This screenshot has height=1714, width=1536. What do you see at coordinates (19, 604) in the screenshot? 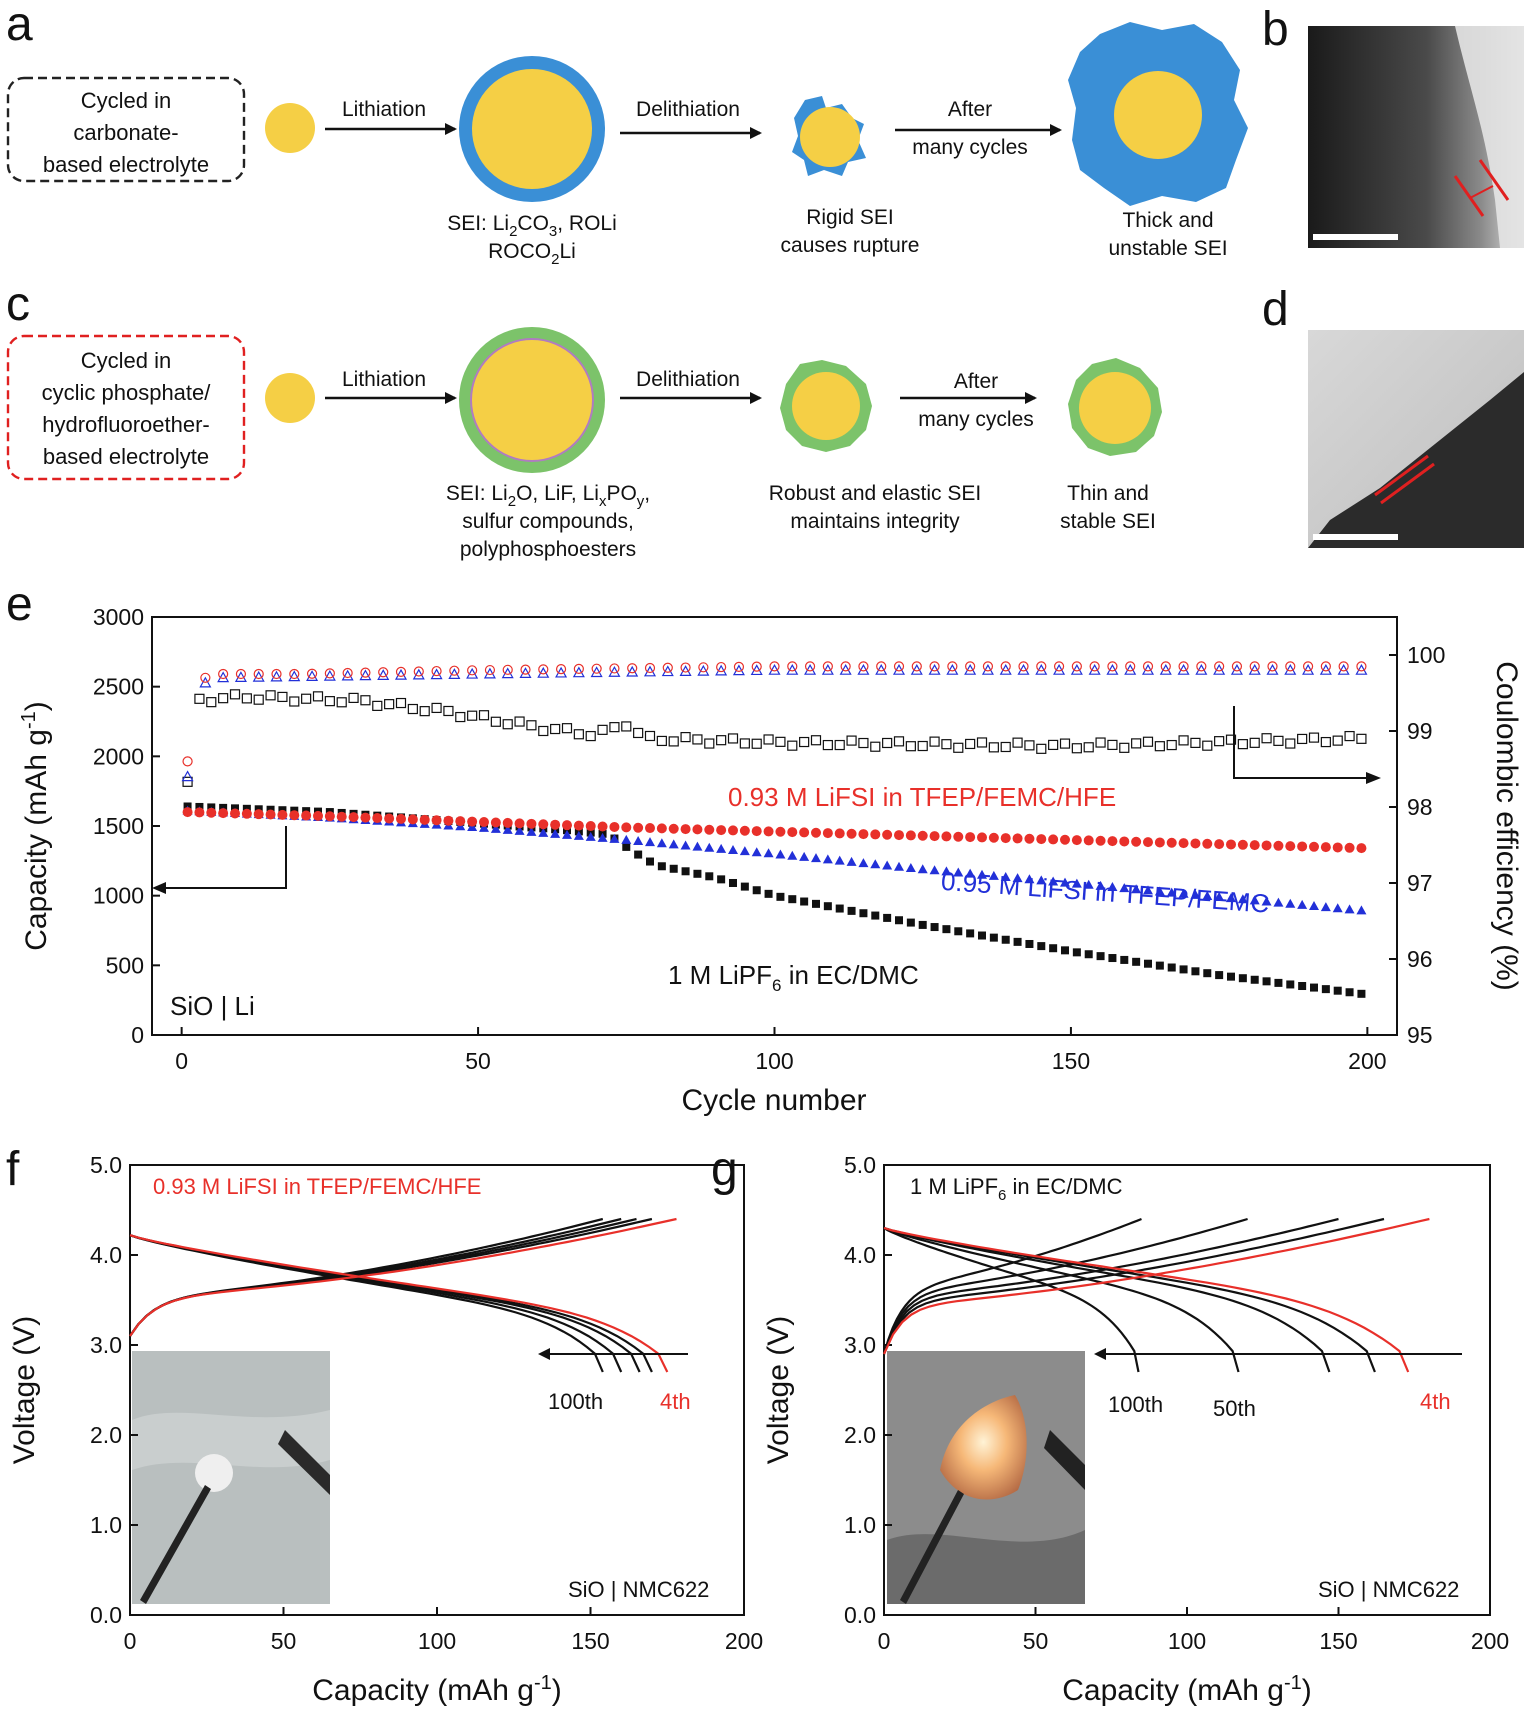
I see `panel-label-e: e` at bounding box center [19, 604].